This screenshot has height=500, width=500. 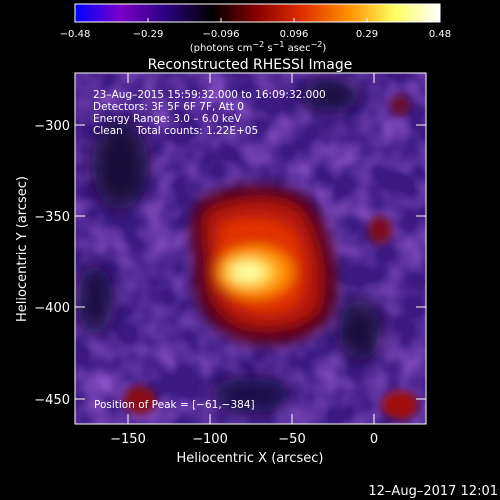 What do you see at coordinates (257, 13) in the screenshot?
I see `colorbar` at bounding box center [257, 13].